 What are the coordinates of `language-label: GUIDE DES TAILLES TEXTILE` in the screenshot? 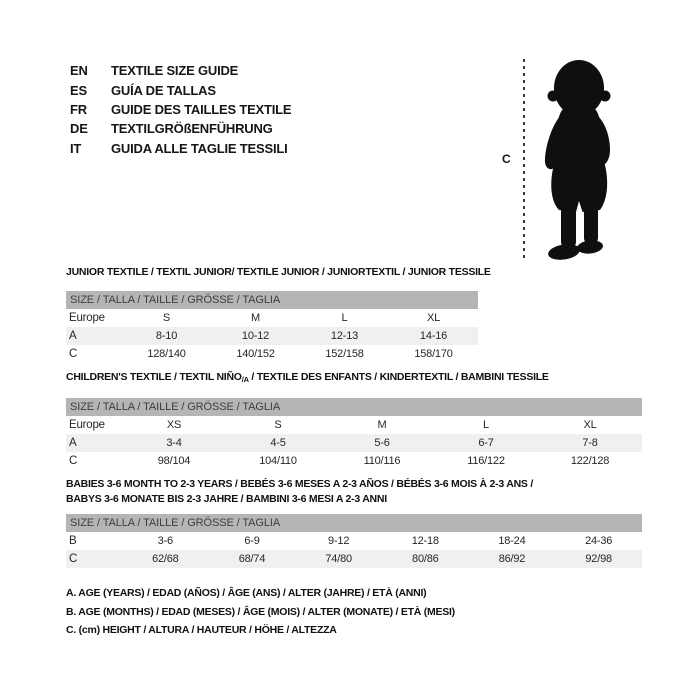 It's located at (201, 109).